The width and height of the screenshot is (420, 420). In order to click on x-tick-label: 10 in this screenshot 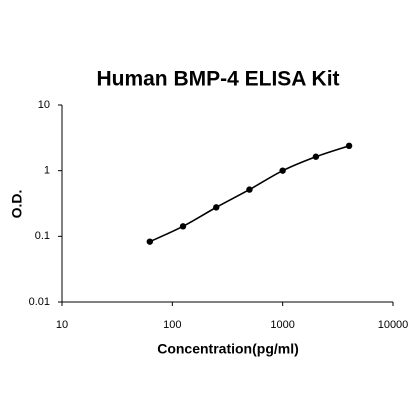, I will do `click(62, 325)`.